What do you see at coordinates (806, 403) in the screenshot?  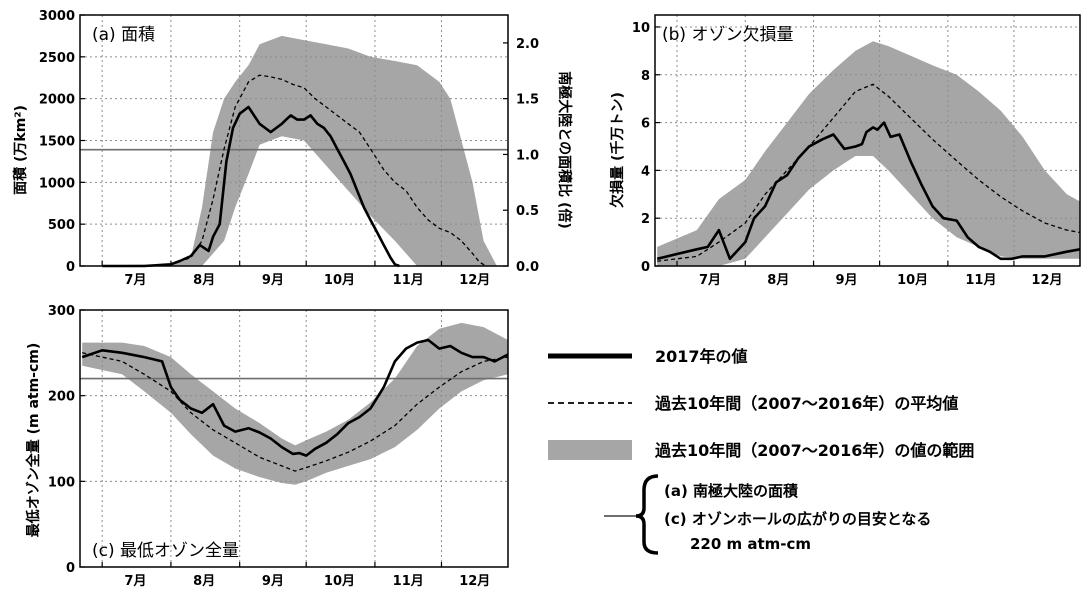 I see `legend-label-mean: 過去10年間（2007～2016年）の平均値` at bounding box center [806, 403].